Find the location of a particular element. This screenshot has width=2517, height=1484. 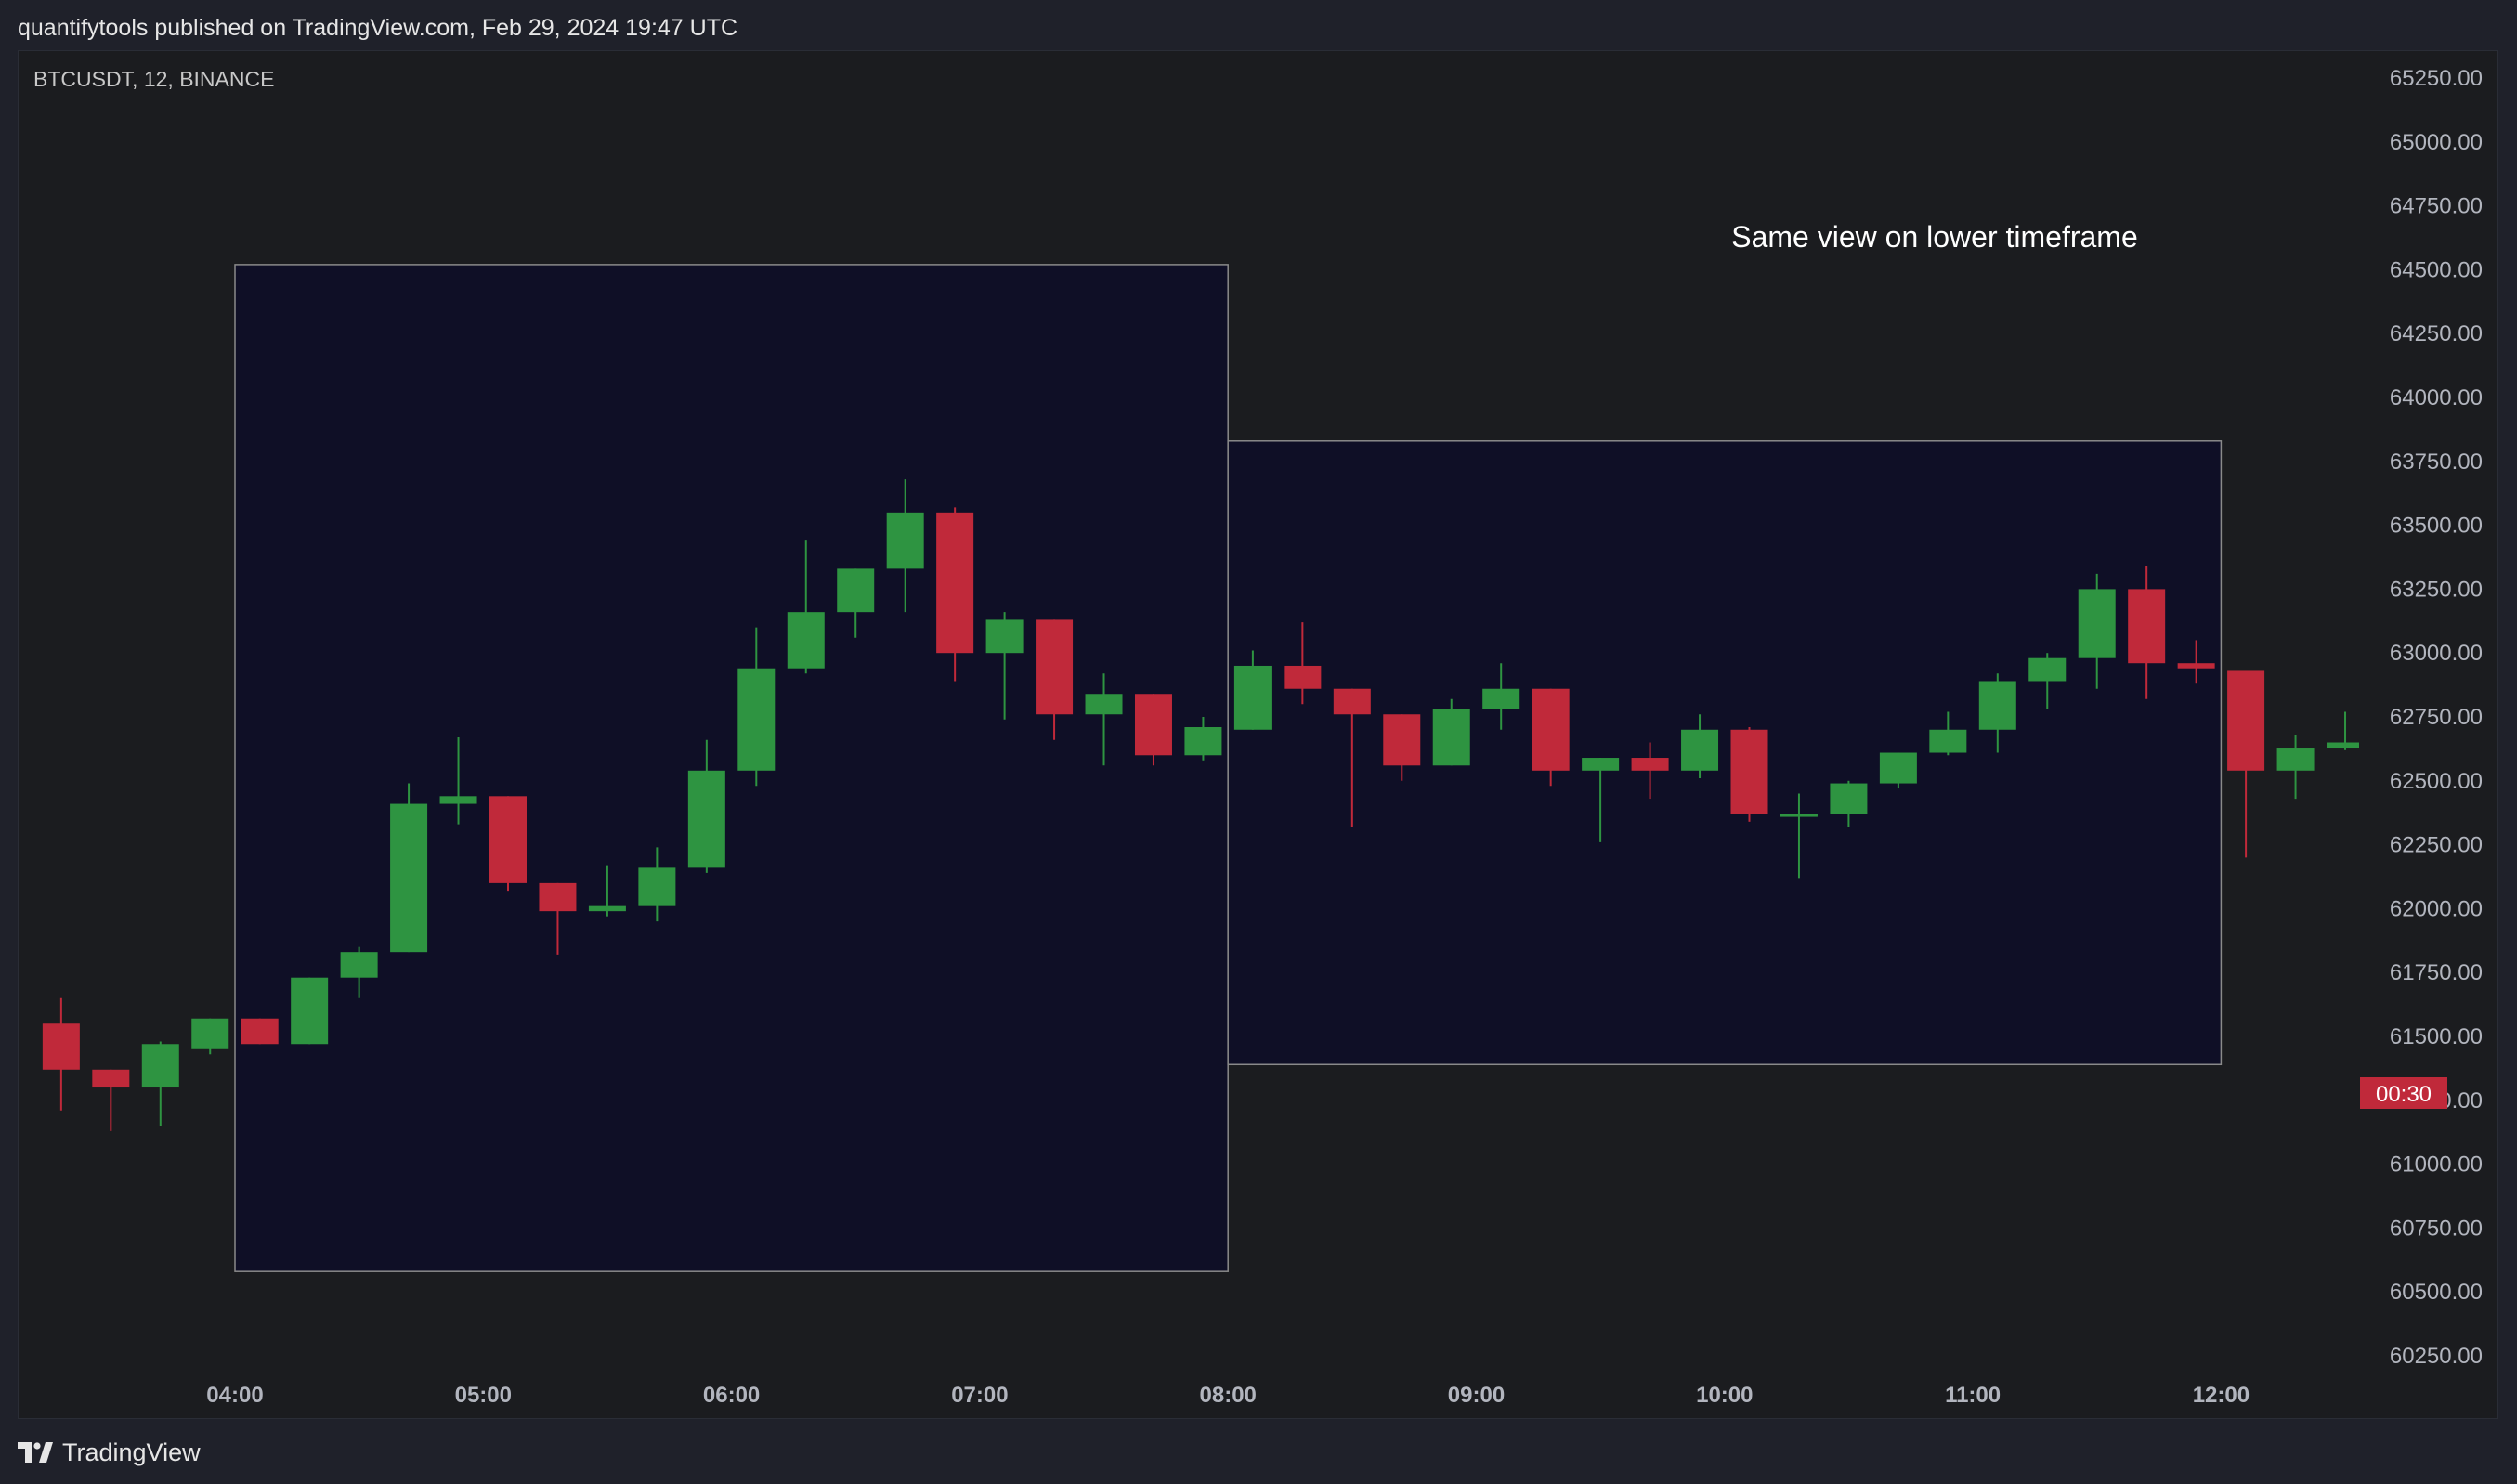

y-tick-label: 65250.00 is located at coordinates (2436, 78).